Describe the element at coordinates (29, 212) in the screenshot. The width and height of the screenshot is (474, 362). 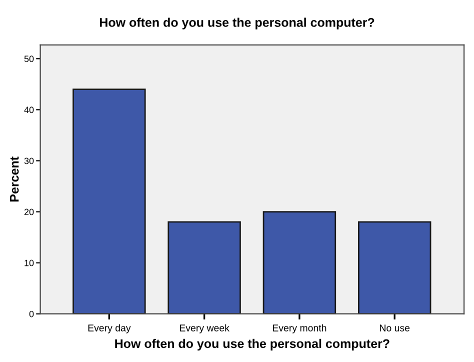
I see `y-tick-label: 20` at that location.